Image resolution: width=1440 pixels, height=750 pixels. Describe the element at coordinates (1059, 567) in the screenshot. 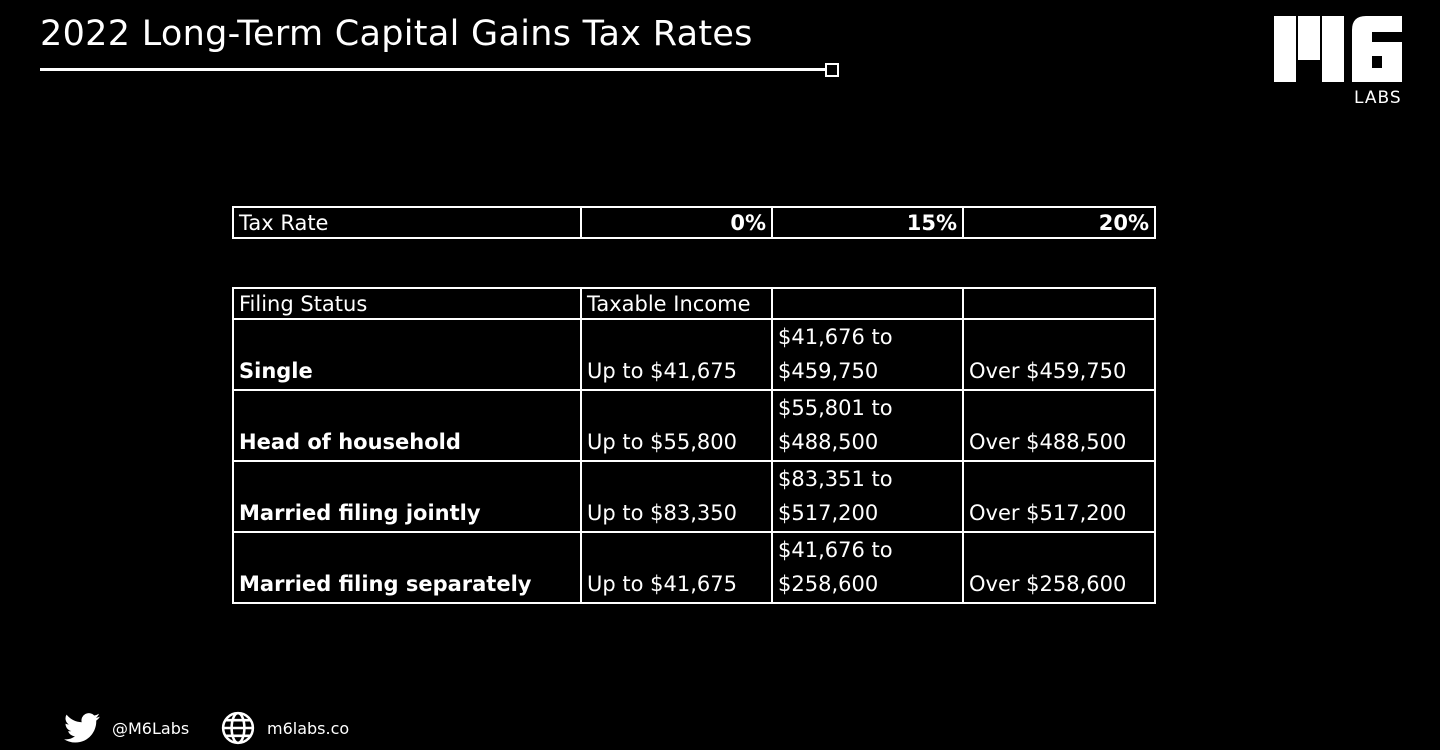

I see `twenty-rate-income-cell: Over $258,600` at that location.